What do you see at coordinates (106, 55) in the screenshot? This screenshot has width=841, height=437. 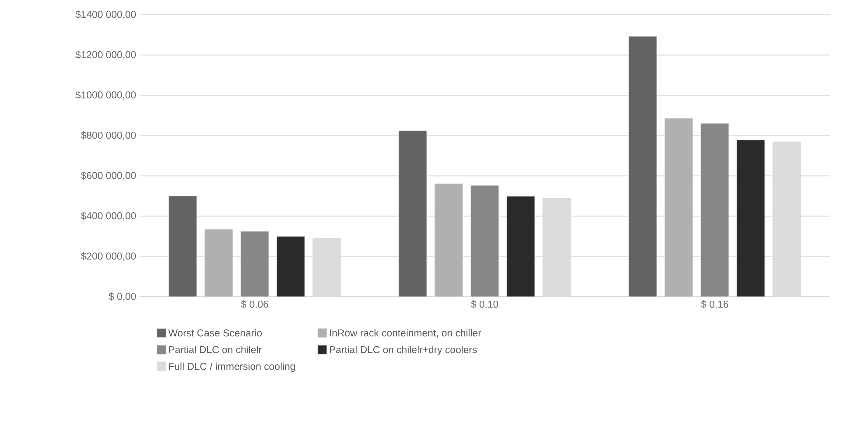 I see `y-tick-label: $1200 000,00` at bounding box center [106, 55].